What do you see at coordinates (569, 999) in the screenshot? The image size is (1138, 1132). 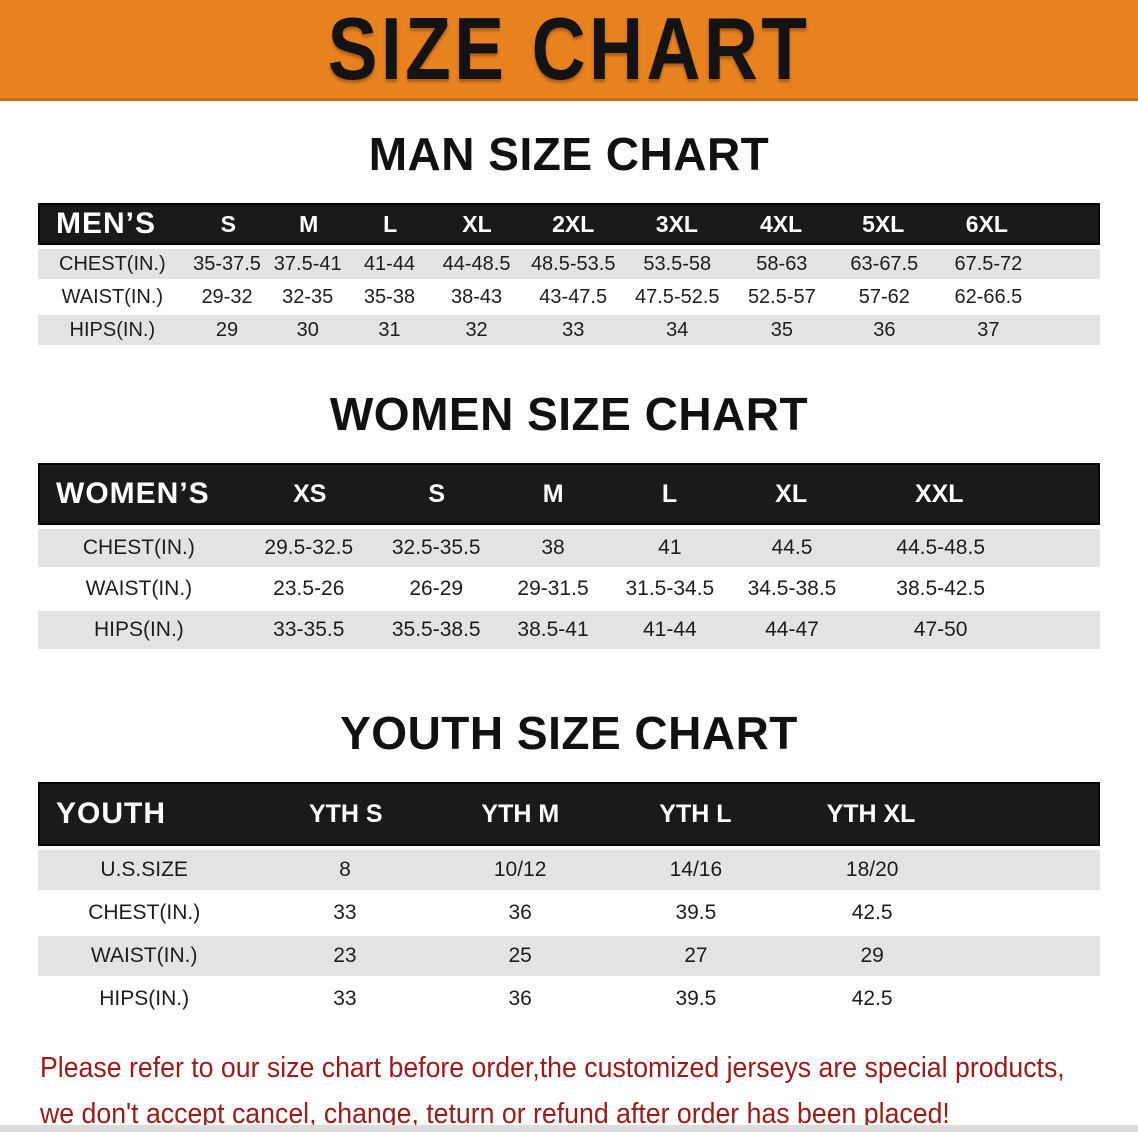 I see `table-row: HIPS(IN.) 33 36 39.5 42.5` at bounding box center [569, 999].